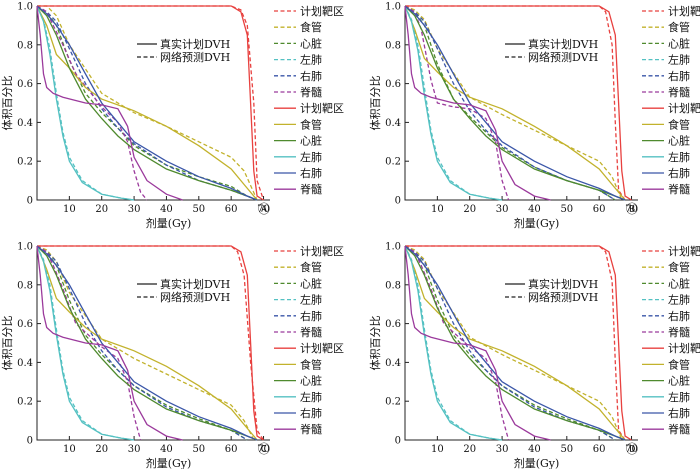  I want to click on dvh-line-pred-esophagus, so click(513, 343).